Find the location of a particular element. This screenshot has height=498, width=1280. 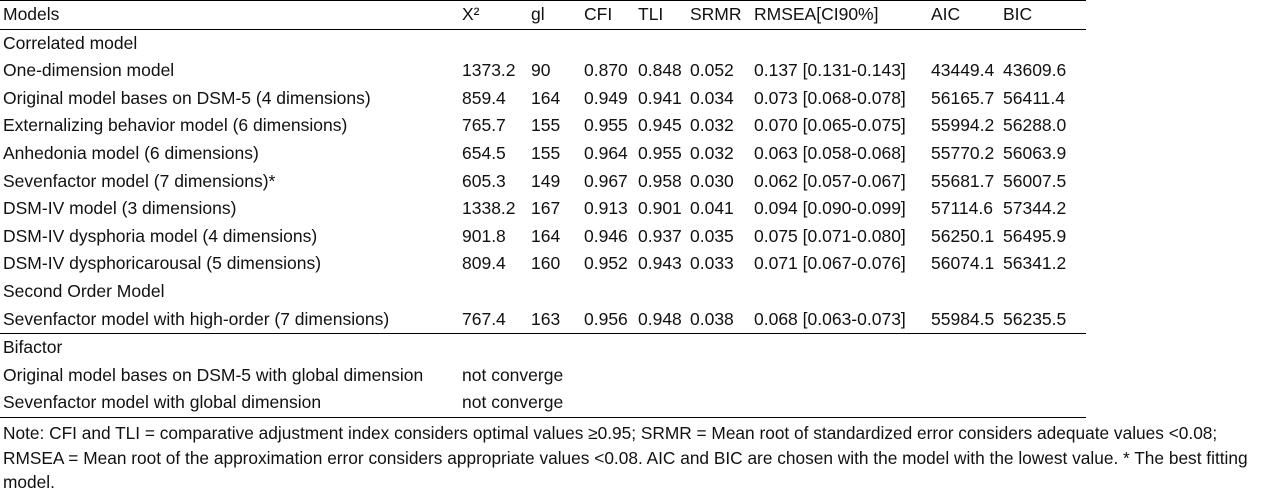

cell-x2: 767.4 is located at coordinates (484, 318).